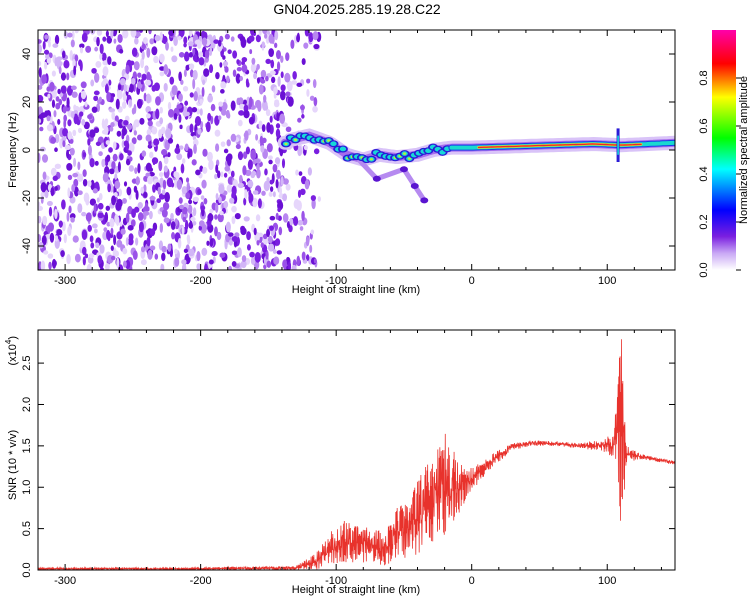 Image resolution: width=750 pixels, height=600 pixels. Describe the element at coordinates (472, 281) in the screenshot. I see `x-tick-label: 0` at that location.